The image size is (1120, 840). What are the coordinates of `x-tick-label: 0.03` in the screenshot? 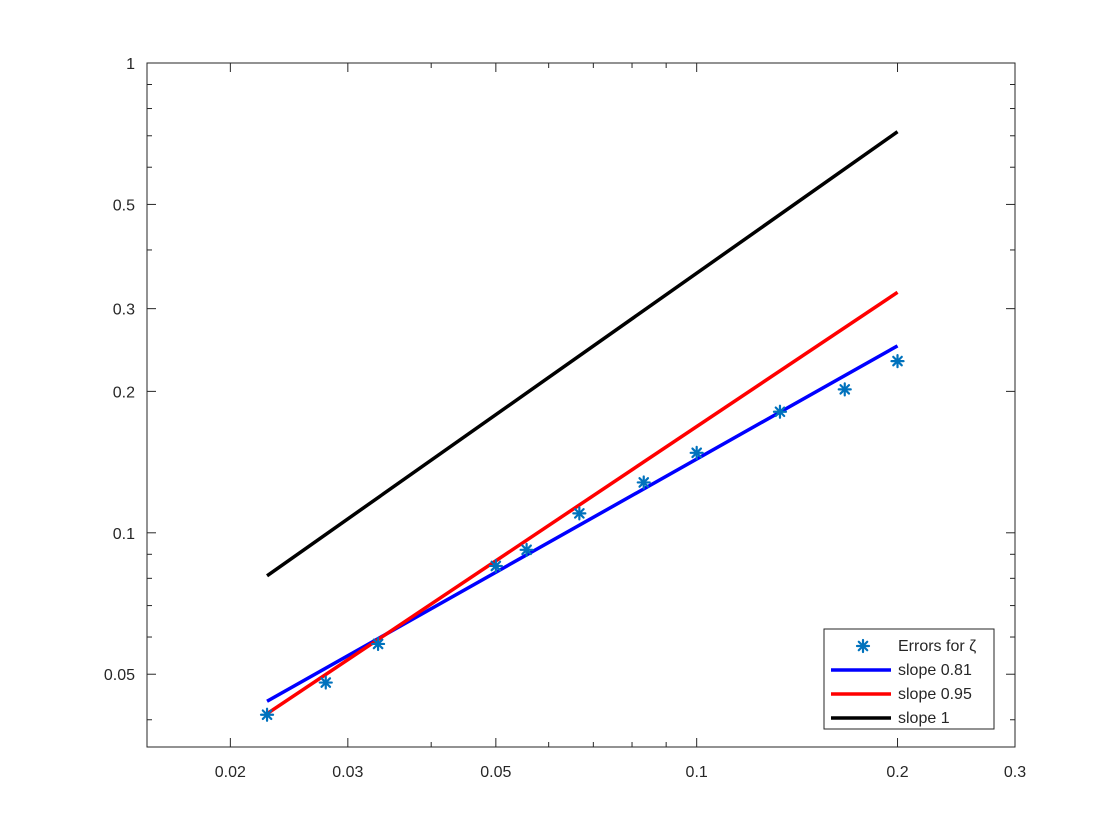 It's located at (347, 772).